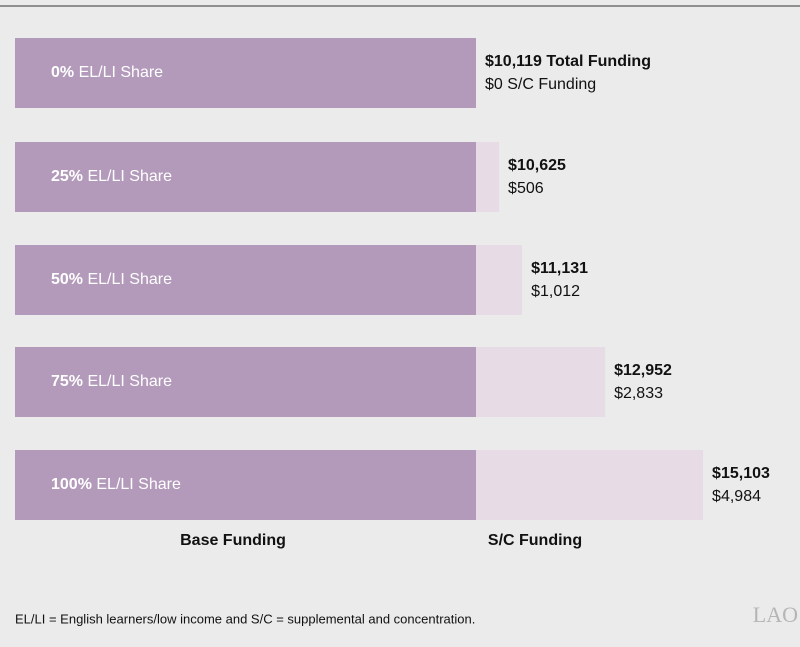 This screenshot has width=800, height=647. I want to click on category-value: 50%, so click(67, 279).